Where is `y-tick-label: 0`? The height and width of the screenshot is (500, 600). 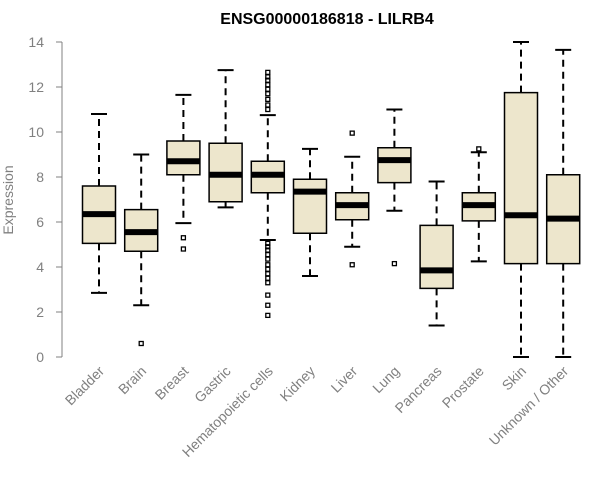 y-tick-label: 0 is located at coordinates (40, 357).